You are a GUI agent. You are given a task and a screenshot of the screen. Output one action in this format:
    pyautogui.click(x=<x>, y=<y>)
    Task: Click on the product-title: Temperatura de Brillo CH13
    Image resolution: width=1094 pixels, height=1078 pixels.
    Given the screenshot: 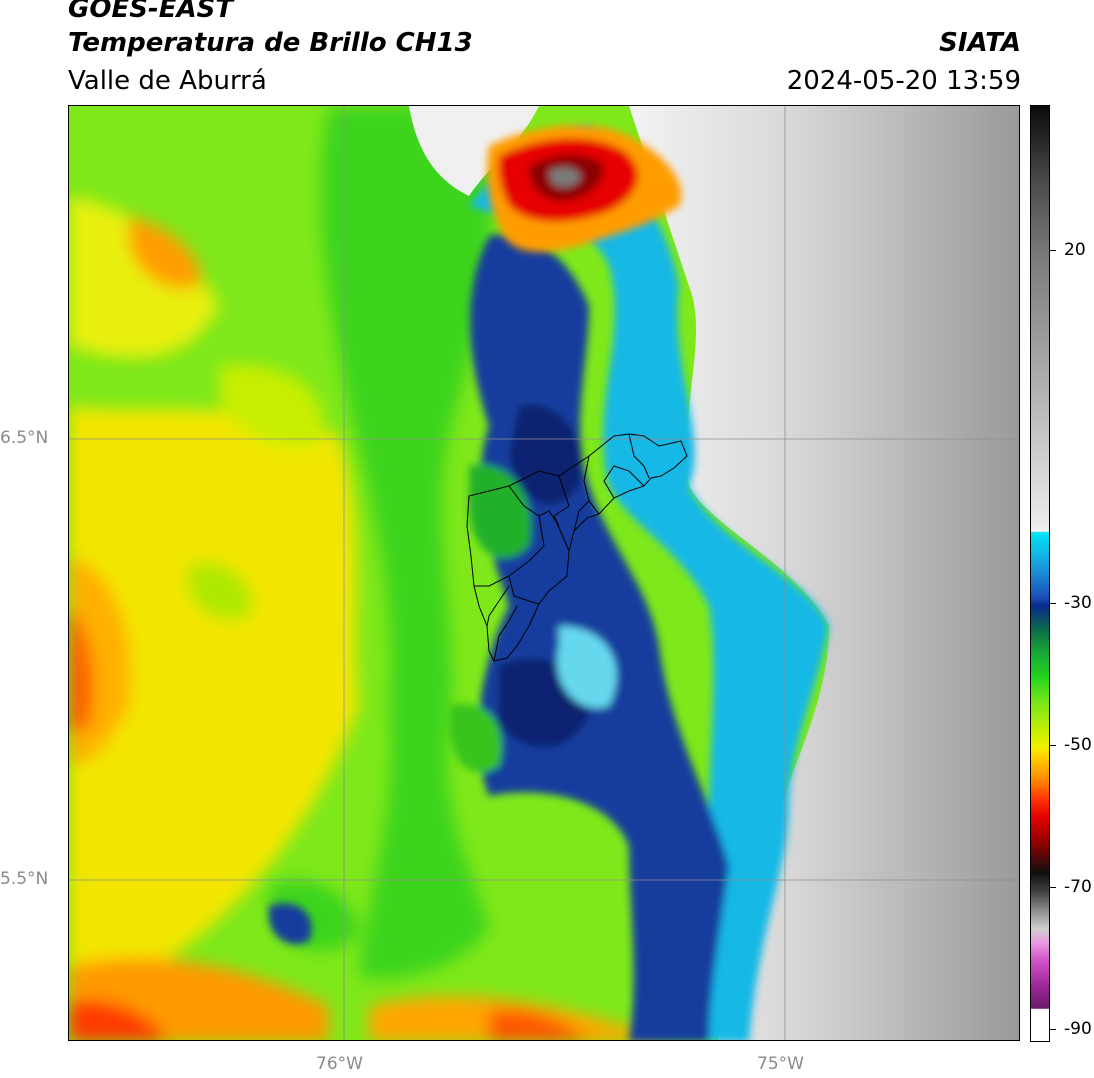 What is the action you would take?
    pyautogui.click(x=270, y=43)
    